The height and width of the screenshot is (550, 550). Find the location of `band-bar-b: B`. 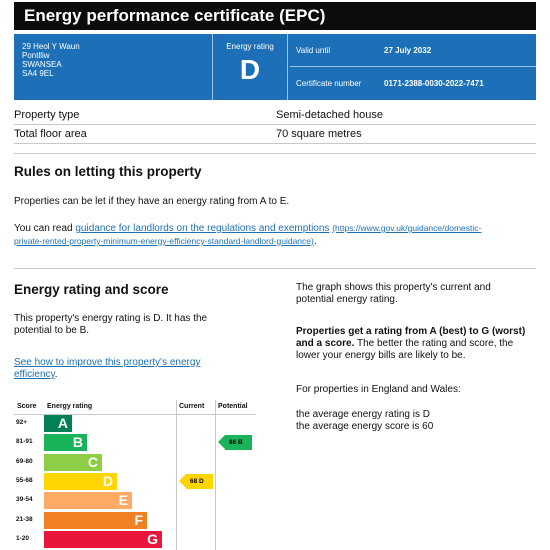

band-bar-b: B is located at coordinates (65, 443).